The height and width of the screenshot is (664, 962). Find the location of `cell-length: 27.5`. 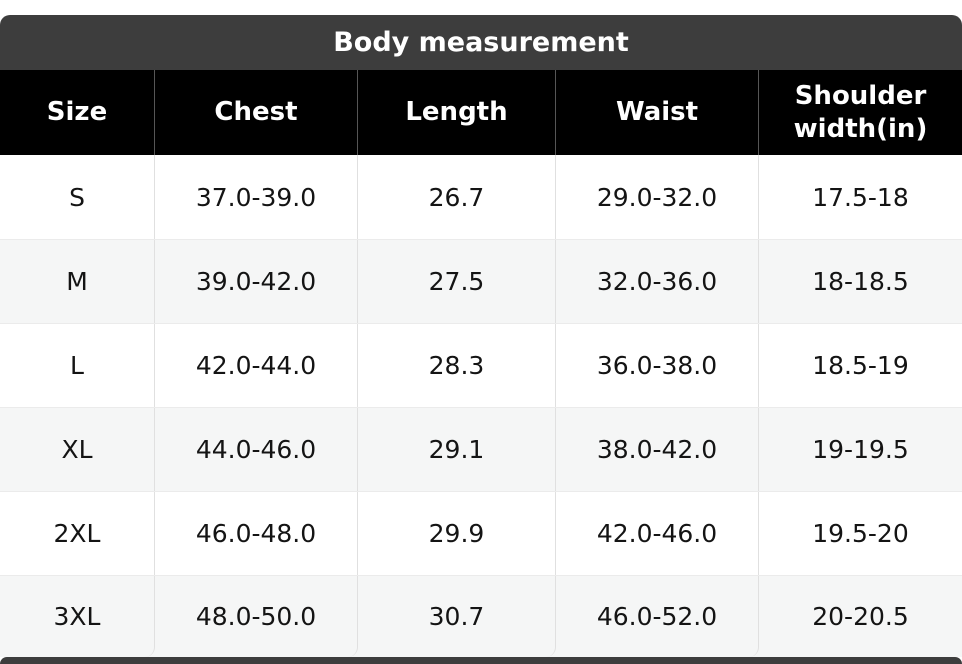

cell-length: 27.5 is located at coordinates (457, 281).